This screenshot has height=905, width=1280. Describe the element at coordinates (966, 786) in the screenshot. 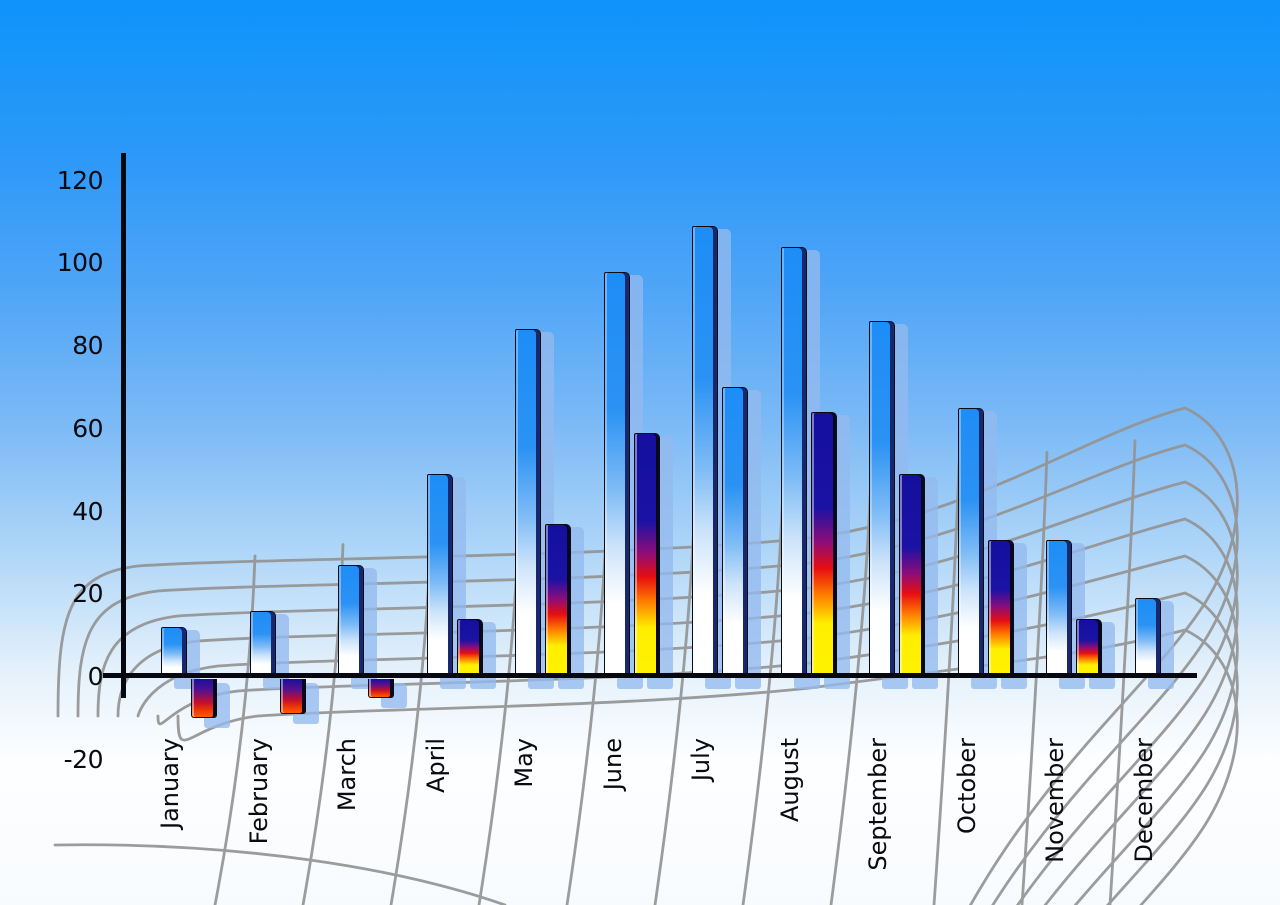

I see `x-label-october: October` at that location.